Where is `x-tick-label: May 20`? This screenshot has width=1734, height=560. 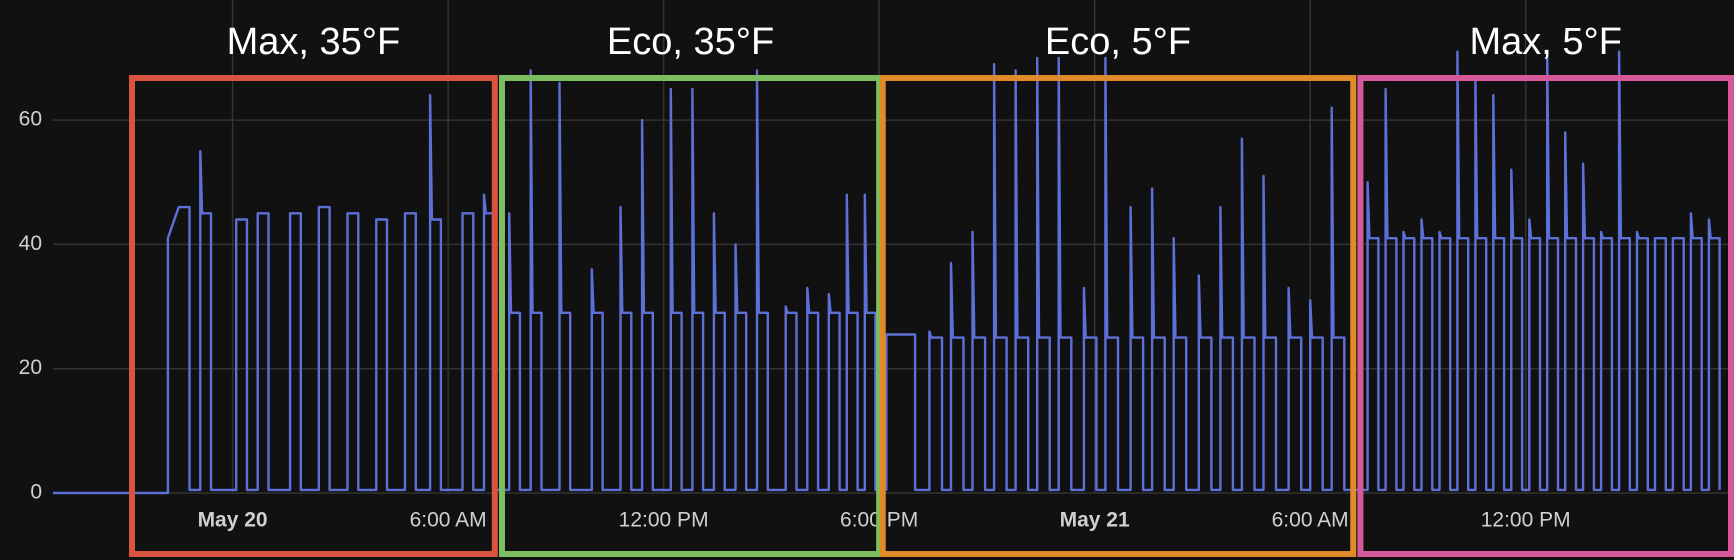
x-tick-label: May 20 is located at coordinates (233, 520).